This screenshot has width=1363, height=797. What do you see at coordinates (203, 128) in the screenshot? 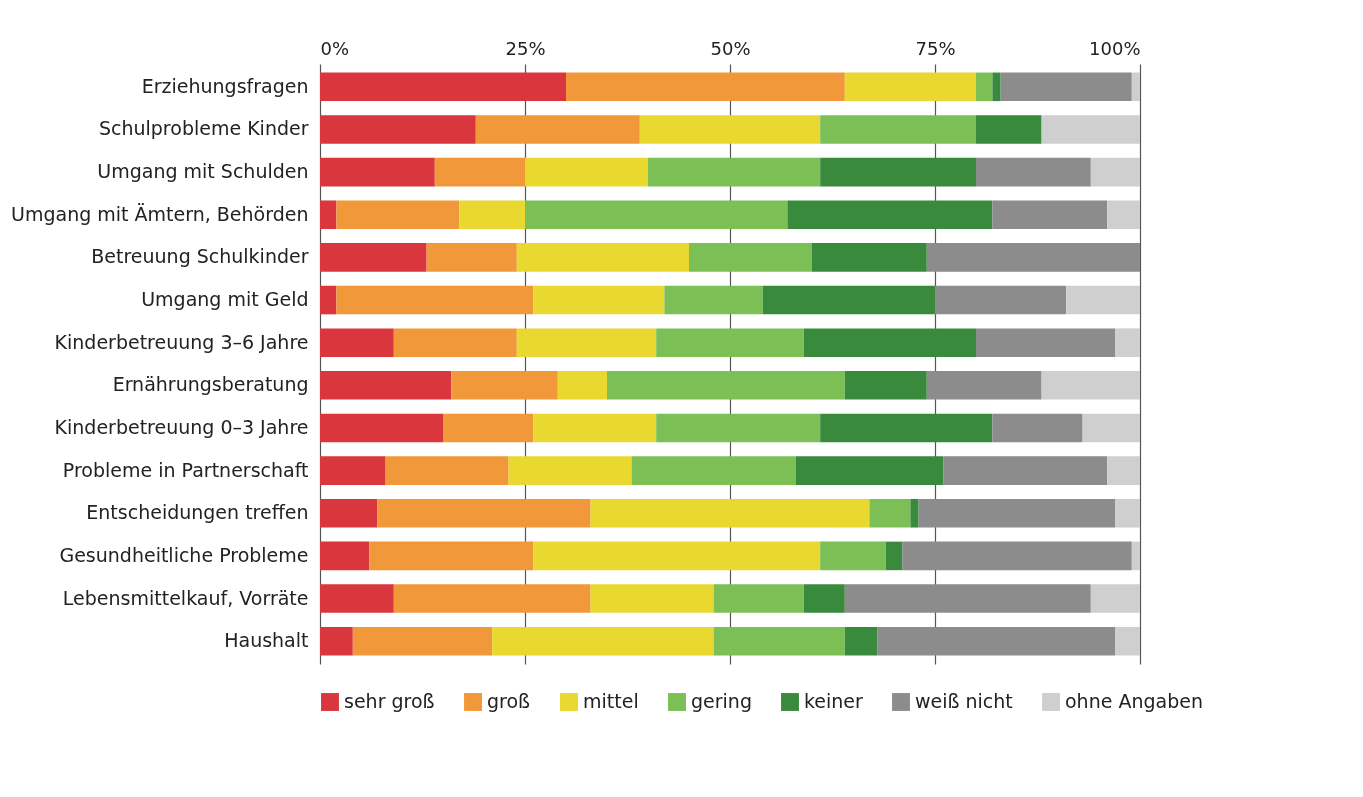
I see `y-tick-label: Schulprobleme Kinder` at bounding box center [203, 128].